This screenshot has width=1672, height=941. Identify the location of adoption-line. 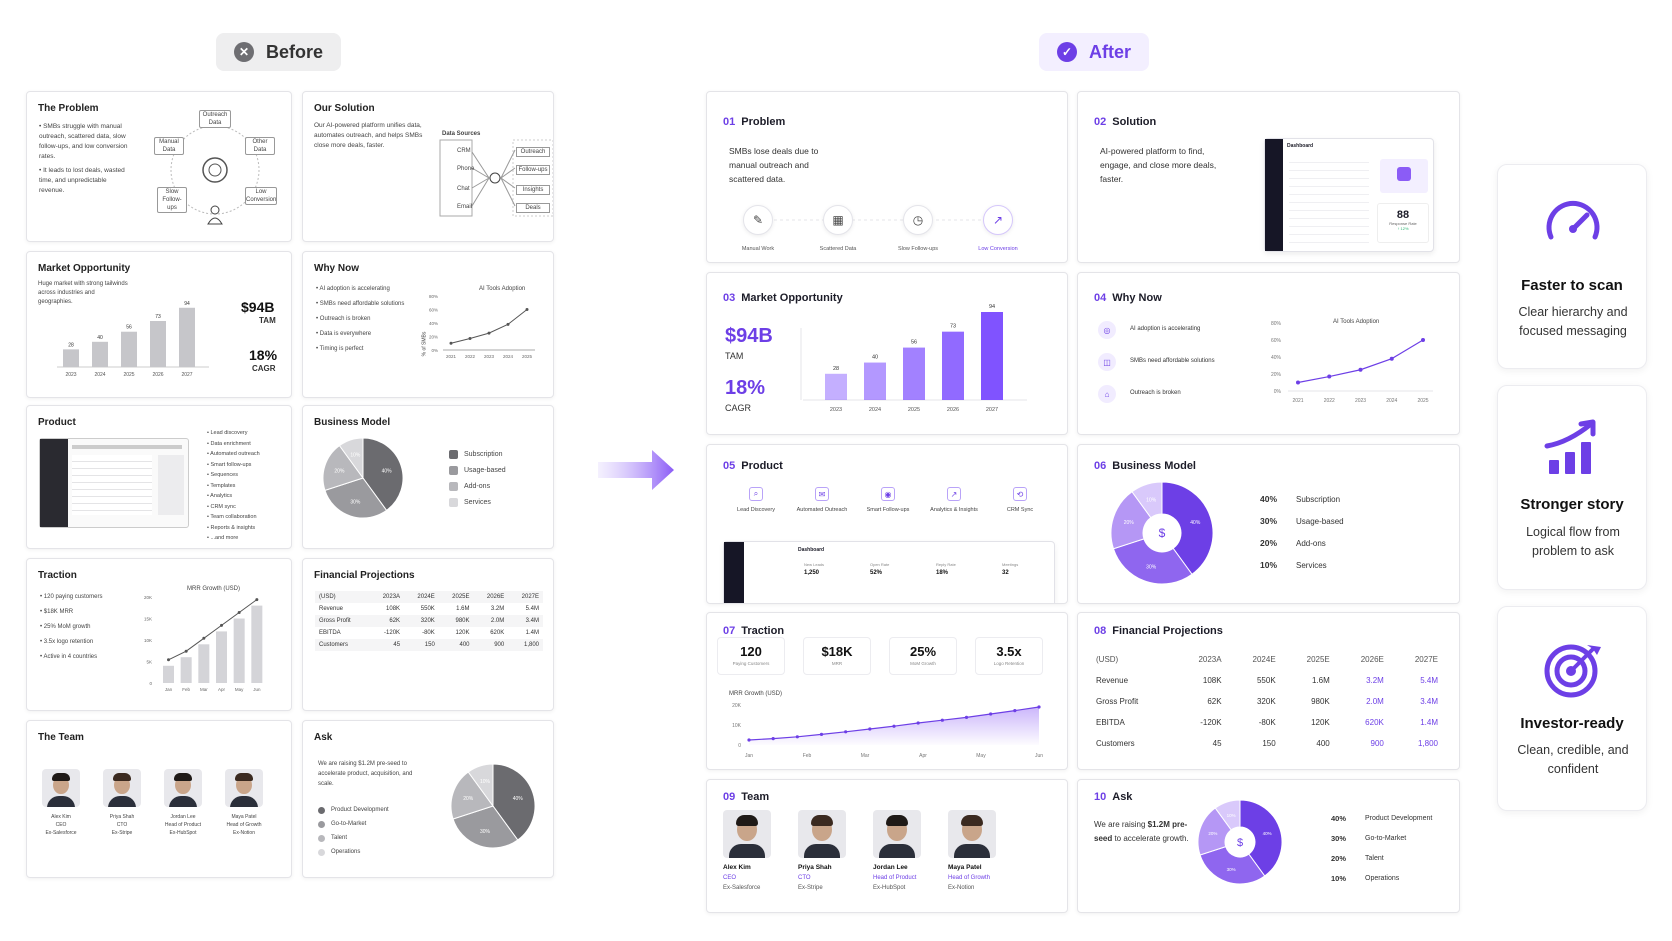
(1360, 361).